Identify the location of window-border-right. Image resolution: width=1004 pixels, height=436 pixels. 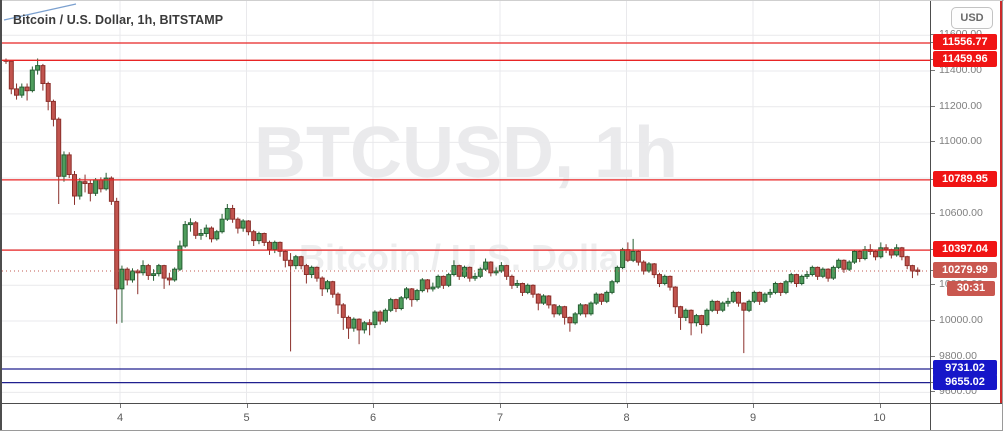
(1002, 215).